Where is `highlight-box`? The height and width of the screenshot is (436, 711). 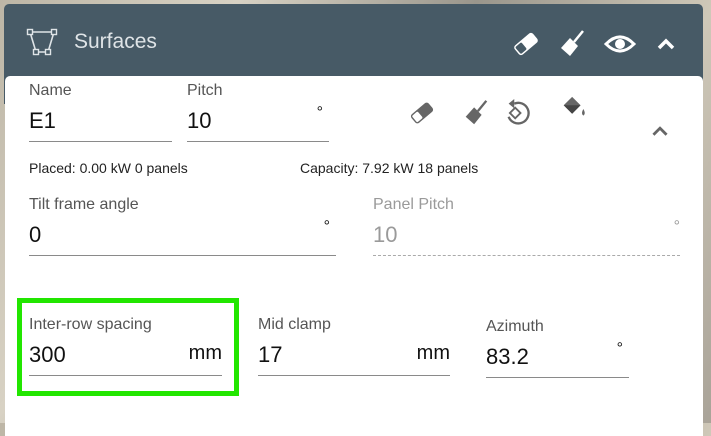
highlight-box is located at coordinates (128, 347).